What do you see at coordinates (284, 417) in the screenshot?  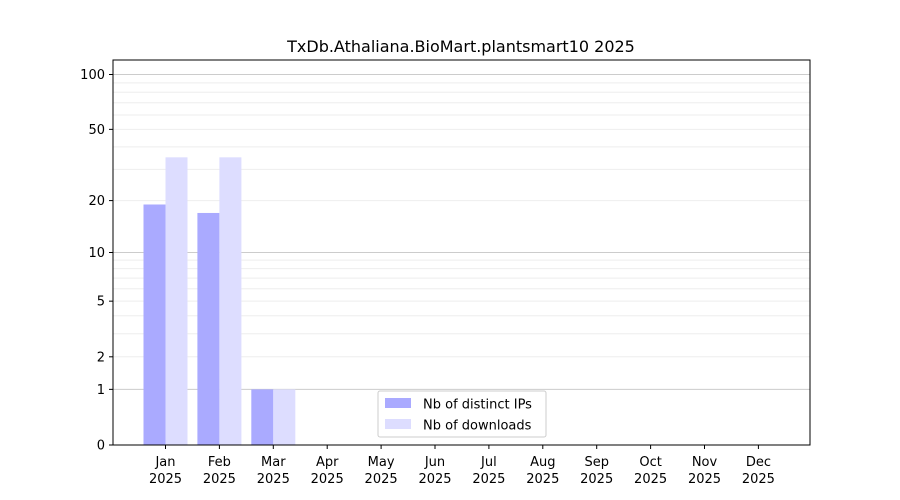 I see `bar-downloads-mar` at bounding box center [284, 417].